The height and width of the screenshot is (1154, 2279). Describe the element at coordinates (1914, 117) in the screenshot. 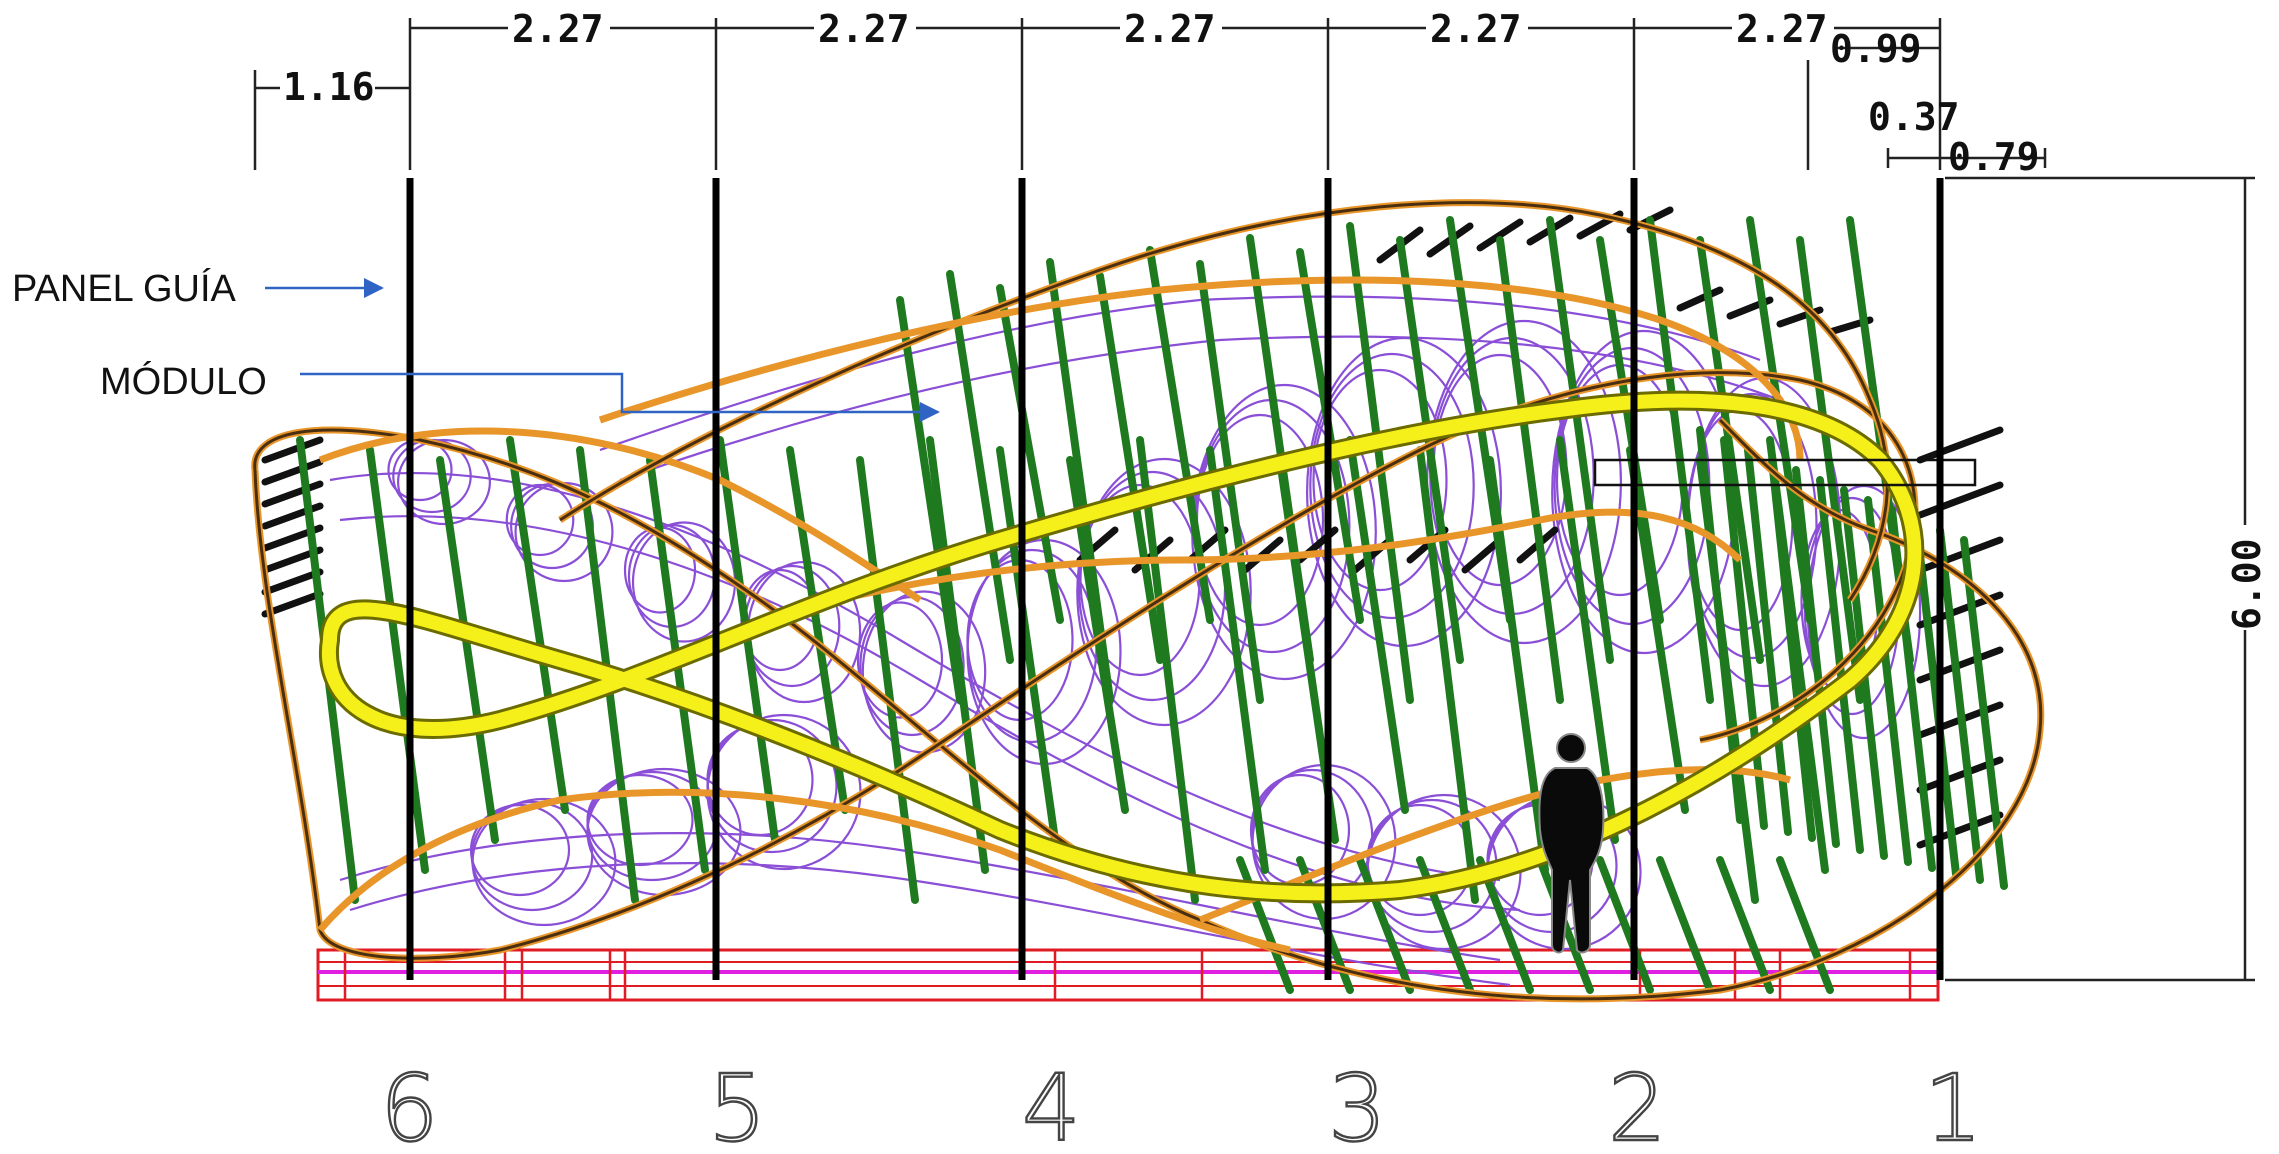

I see `dimension-right-b: 0.37` at that location.